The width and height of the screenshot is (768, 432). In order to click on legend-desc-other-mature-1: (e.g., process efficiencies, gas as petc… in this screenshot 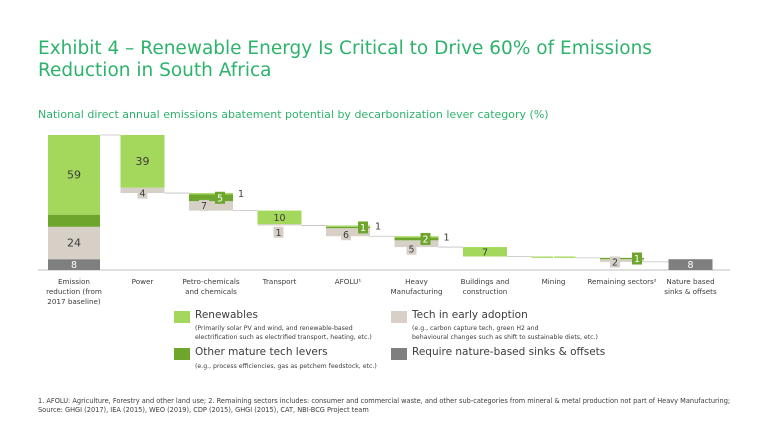, I will do `click(286, 366)`.